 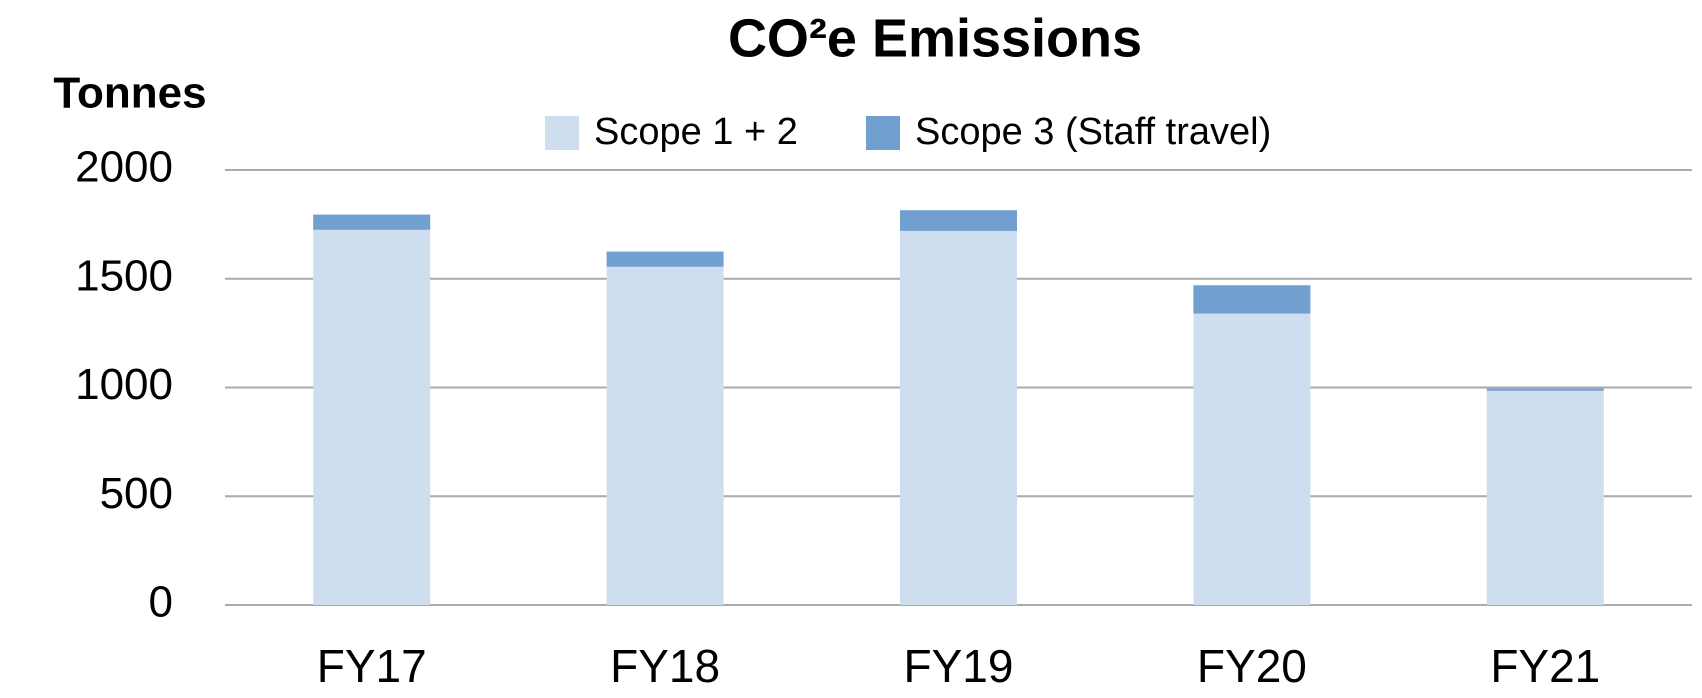 What do you see at coordinates (1545, 666) in the screenshot?
I see `x-tick-label: FY21` at bounding box center [1545, 666].